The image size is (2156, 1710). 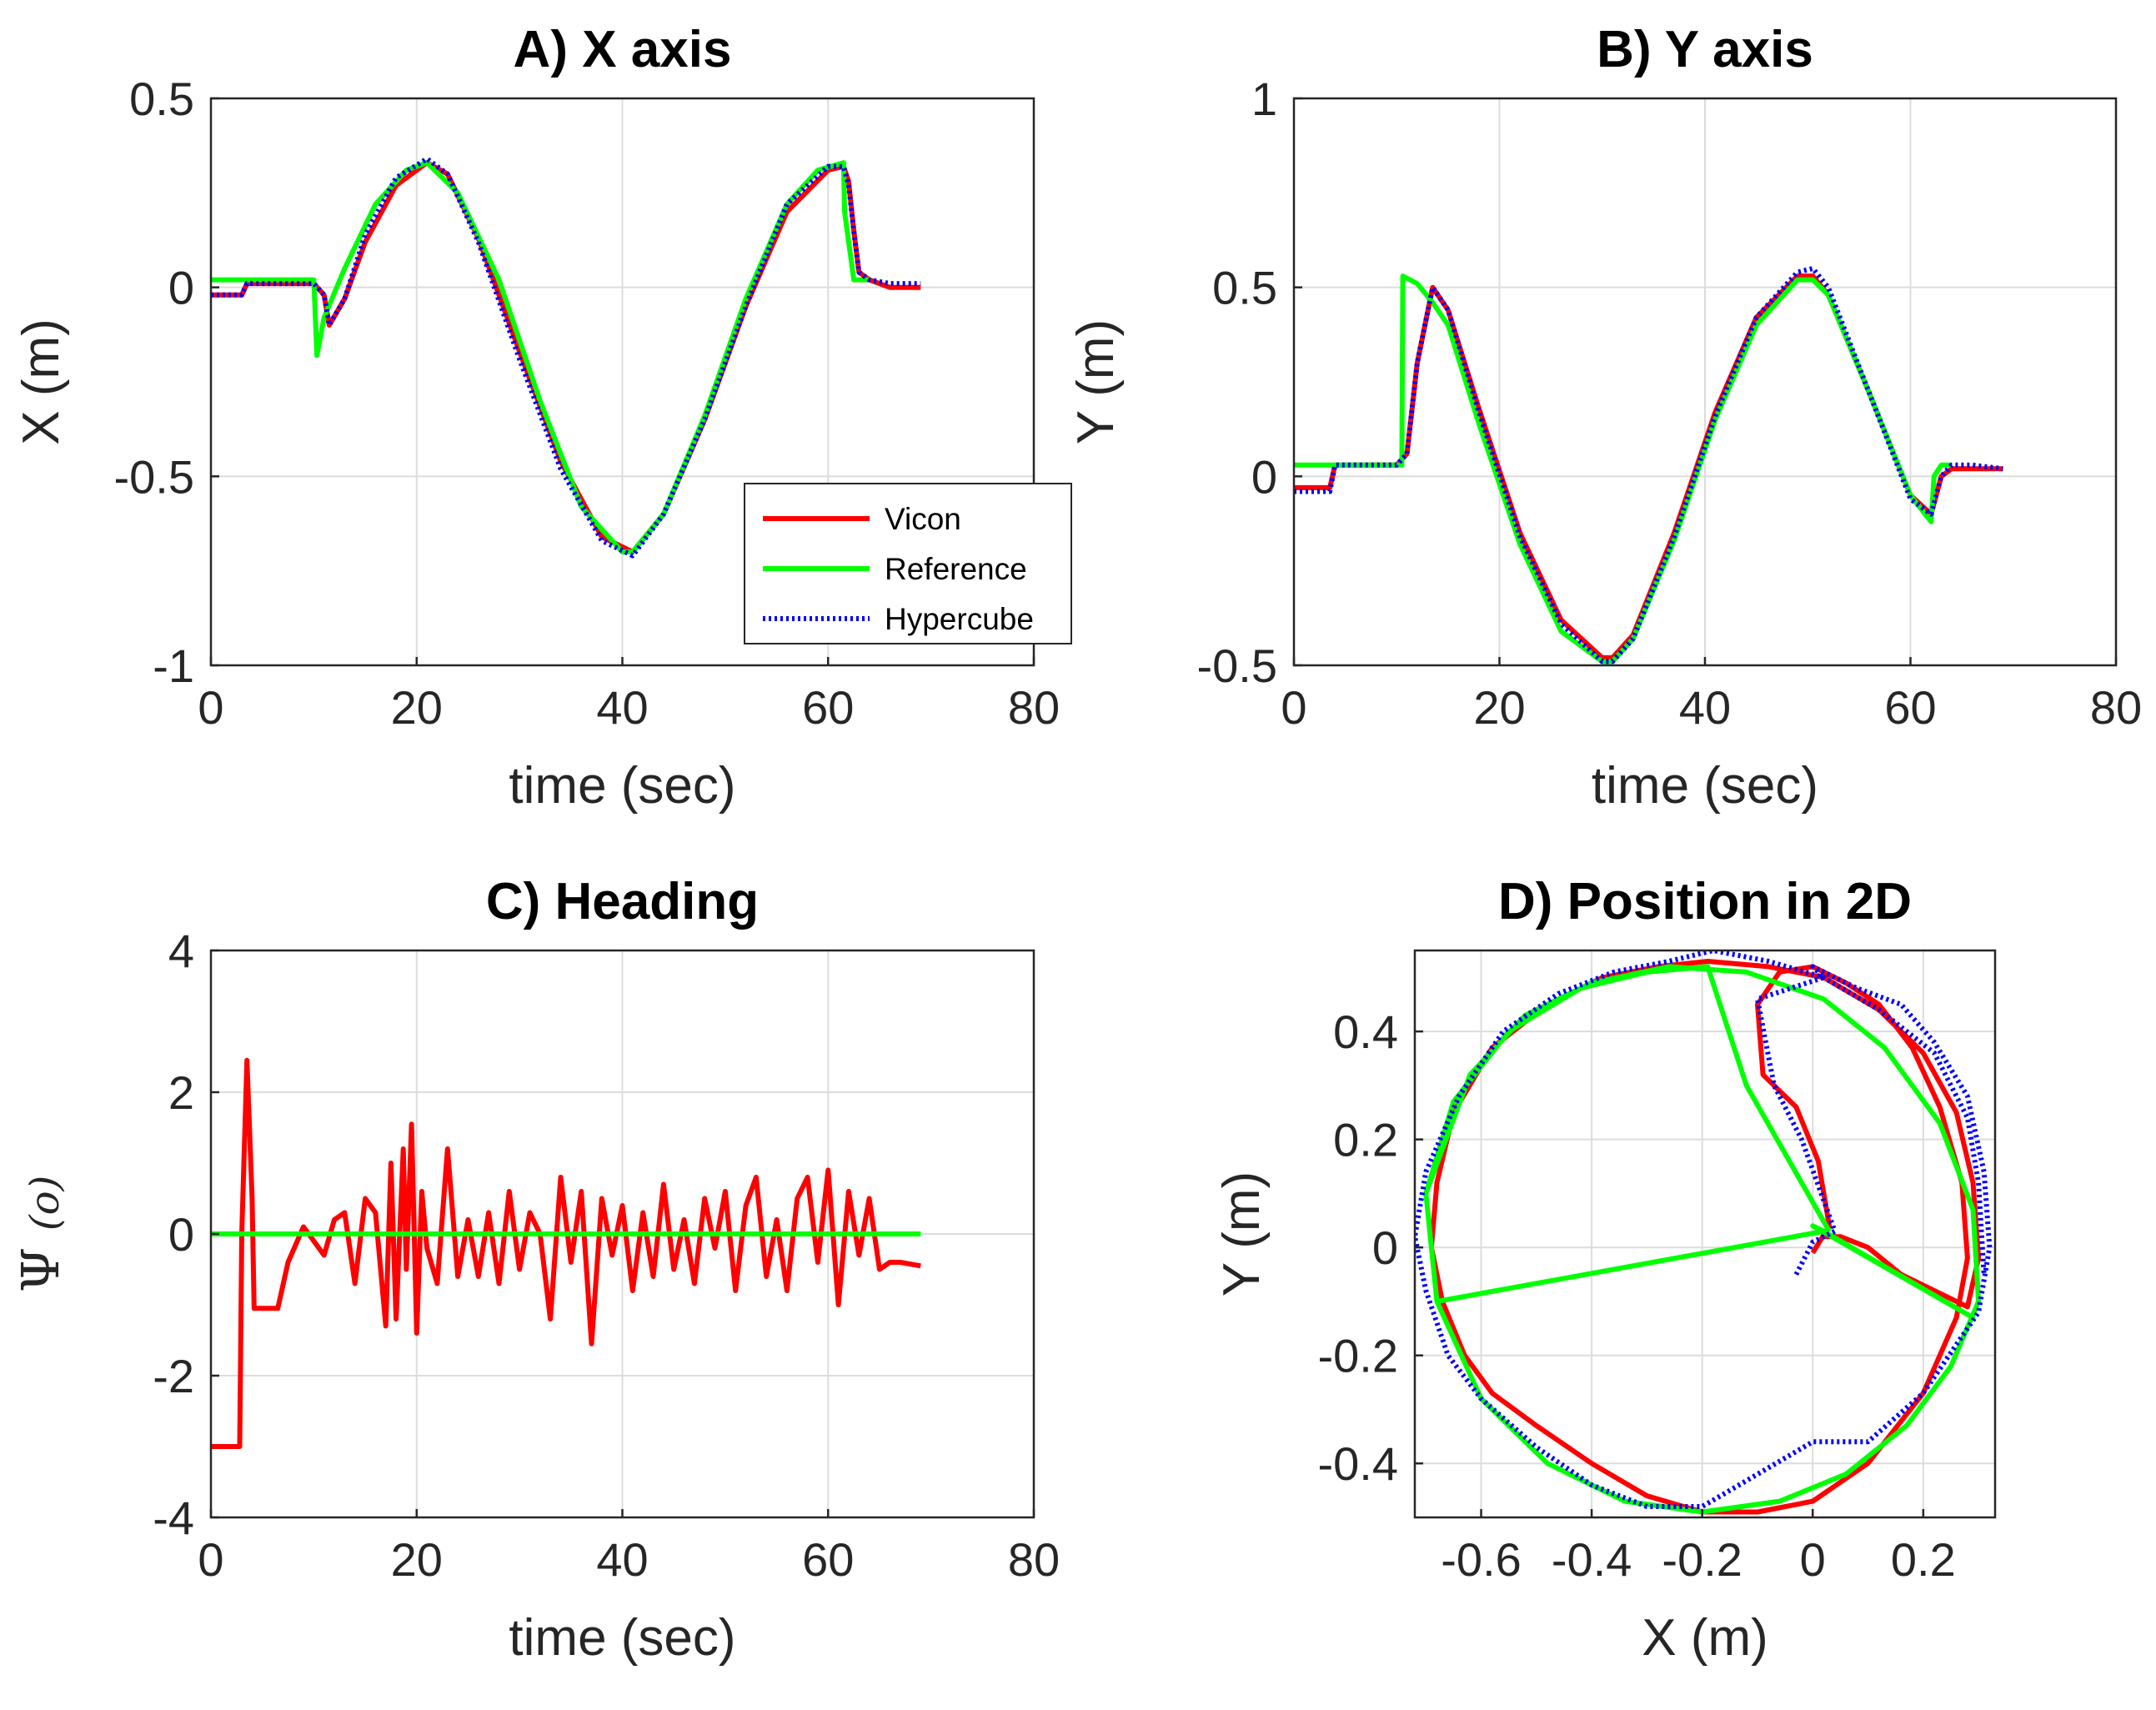 I want to click on y-axis-label: Ψ (o), so click(x=40, y=1234).